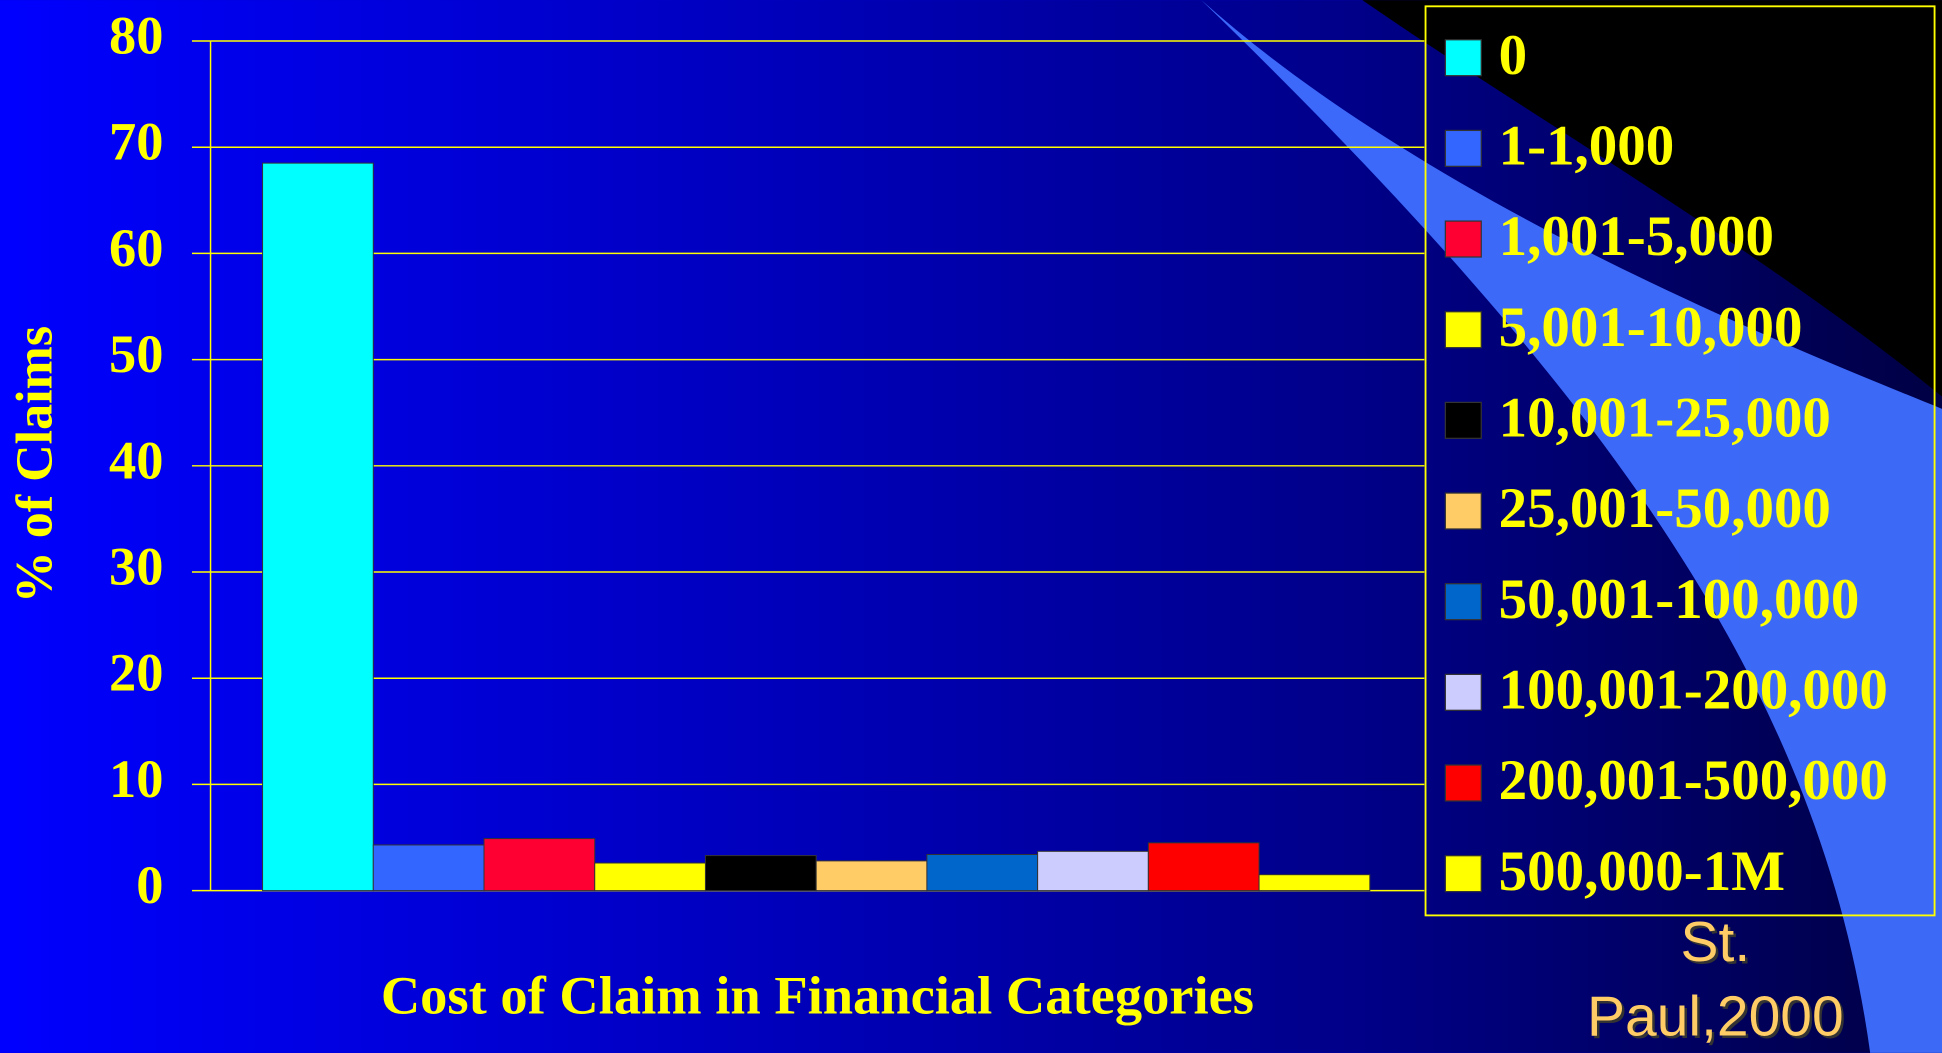 The width and height of the screenshot is (1942, 1053). I want to click on annotation: St. Paul,2000, so click(1715, 978).